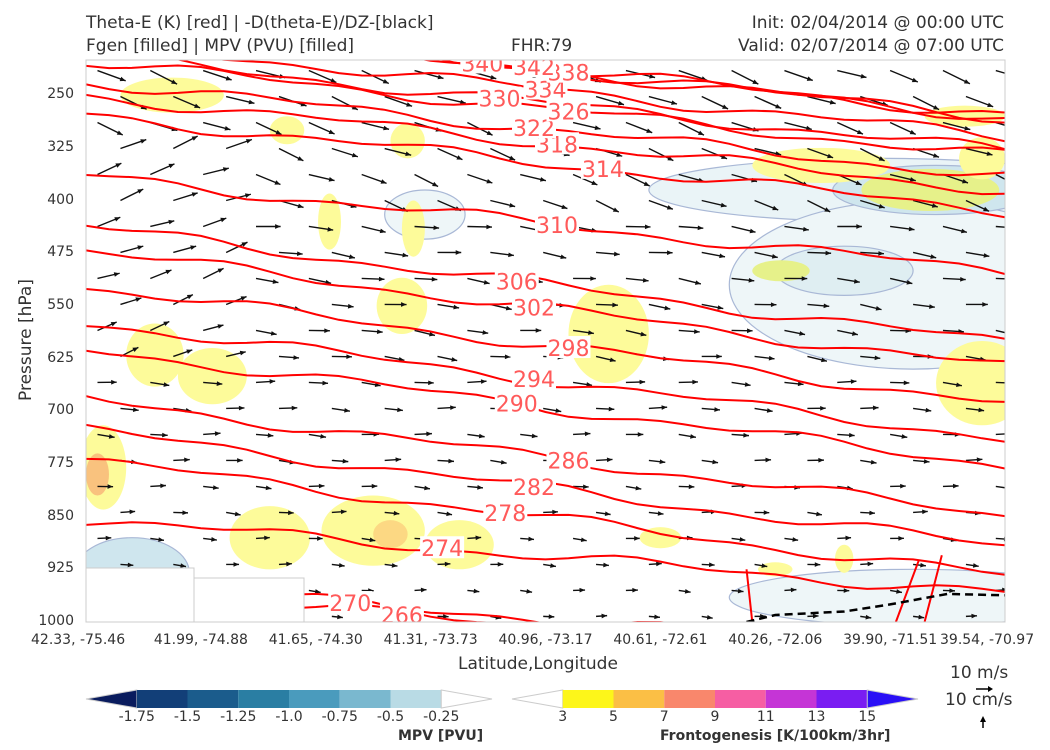 The width and height of the screenshot is (1050, 750). I want to click on vector-key-label-ms: 10 m/s, so click(979, 673).